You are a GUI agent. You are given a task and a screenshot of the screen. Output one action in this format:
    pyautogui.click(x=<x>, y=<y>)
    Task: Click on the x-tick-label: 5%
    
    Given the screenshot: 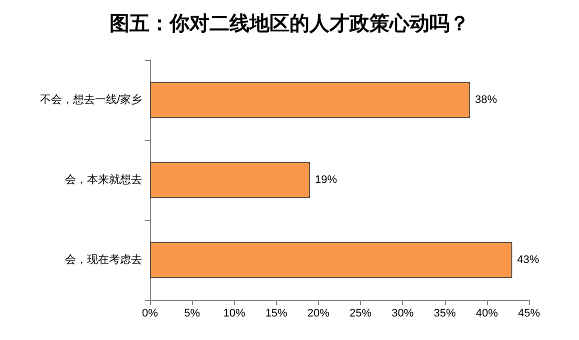 What is the action you would take?
    pyautogui.click(x=192, y=314)
    